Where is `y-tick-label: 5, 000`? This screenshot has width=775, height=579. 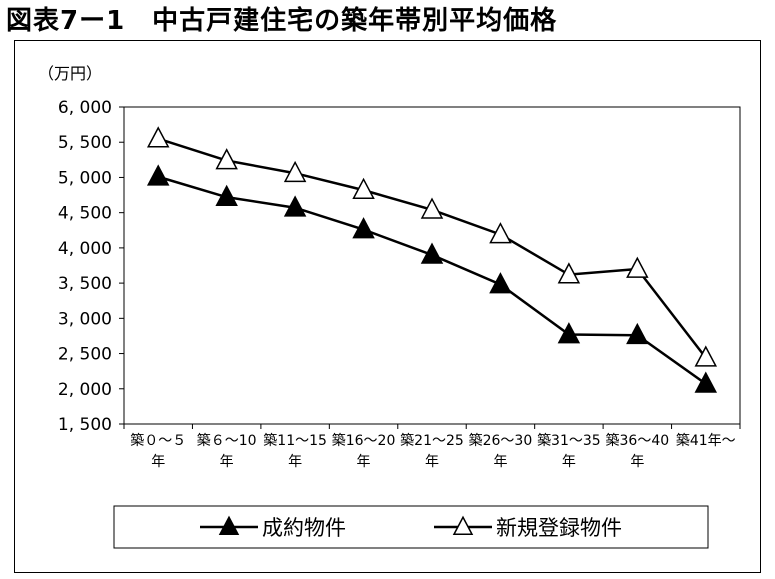
y-tick-label: 5, 000 is located at coordinates (85, 178).